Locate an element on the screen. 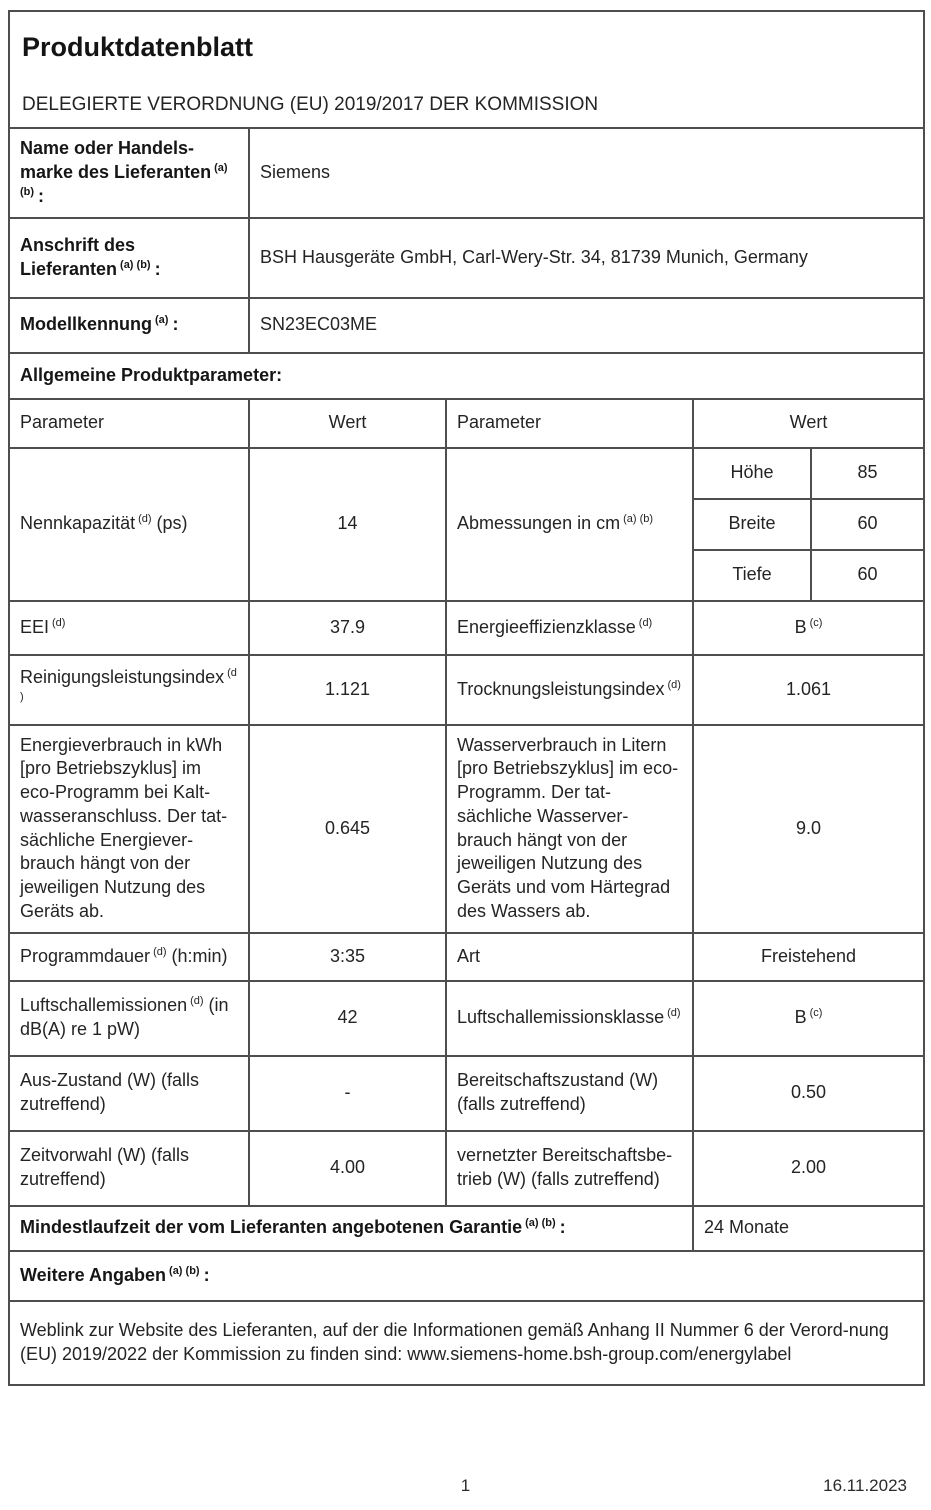 This screenshot has width=931, height=1510. capacity-value: 14 is located at coordinates (347, 524).